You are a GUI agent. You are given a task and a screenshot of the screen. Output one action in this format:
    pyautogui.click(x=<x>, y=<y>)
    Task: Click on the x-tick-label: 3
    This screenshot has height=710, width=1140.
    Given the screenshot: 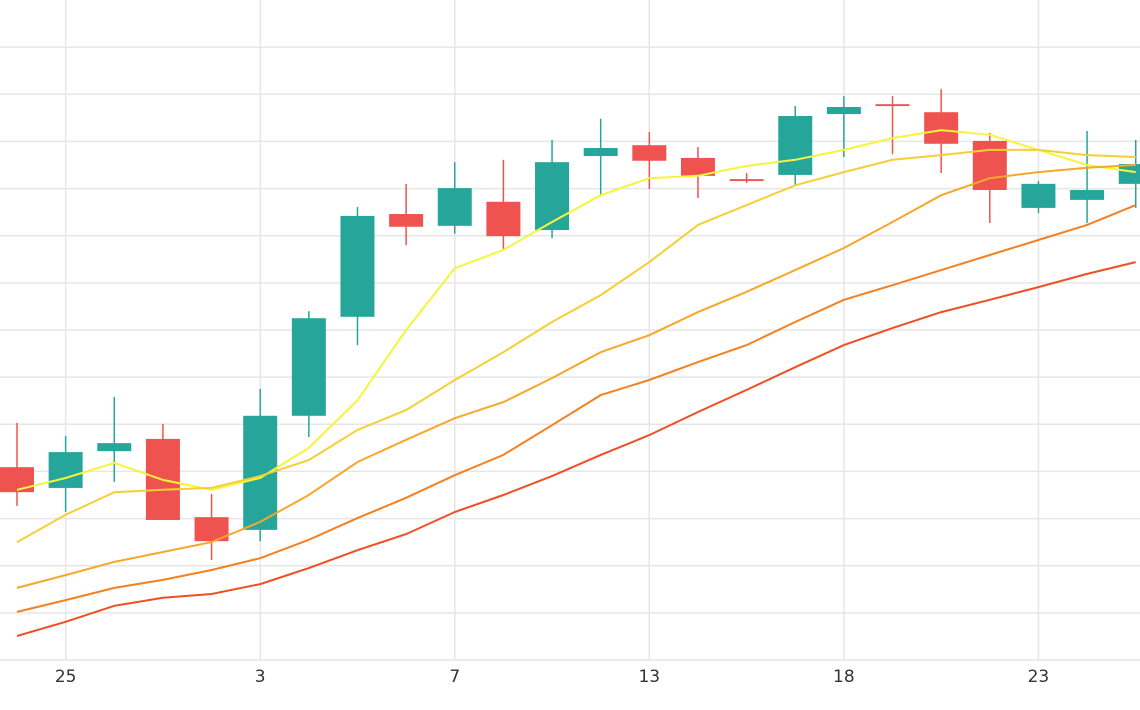 What is the action you would take?
    pyautogui.click(x=260, y=677)
    